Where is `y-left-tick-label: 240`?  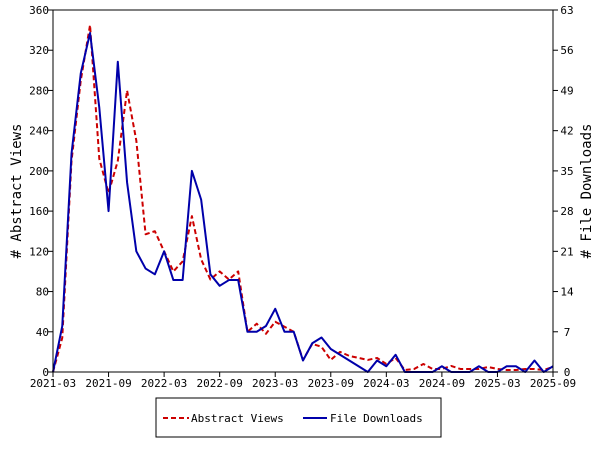
y-left-tick-label: 240 is located at coordinates (39, 131).